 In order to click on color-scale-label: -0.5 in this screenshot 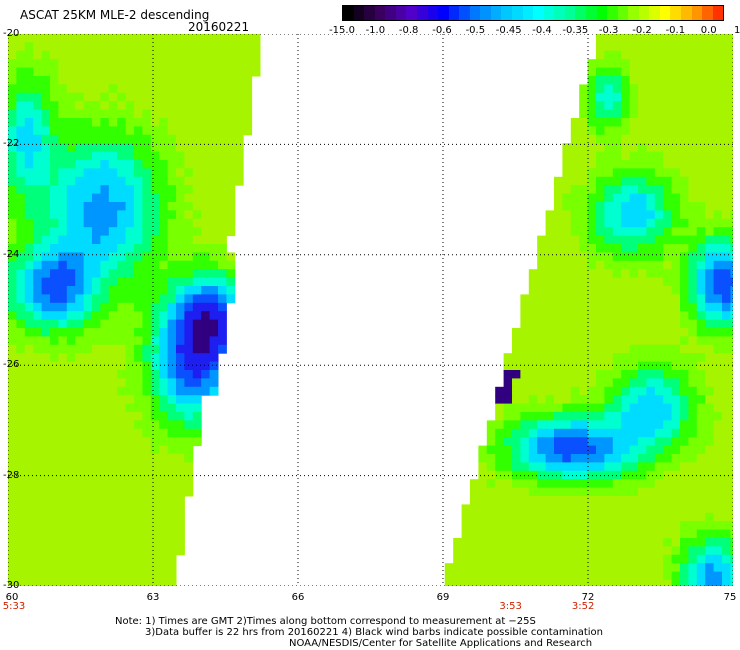, I will do `click(475, 30)`.